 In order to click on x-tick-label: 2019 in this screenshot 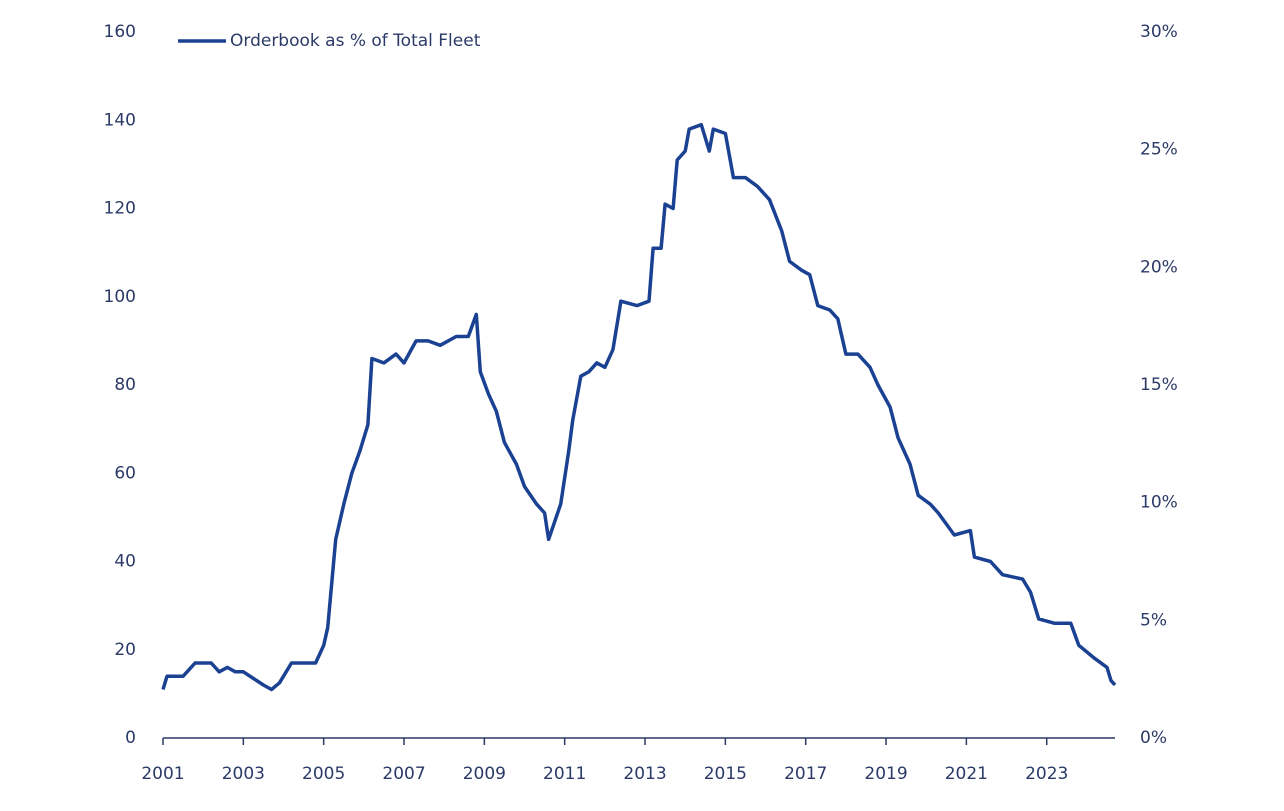, I will do `click(885, 774)`.